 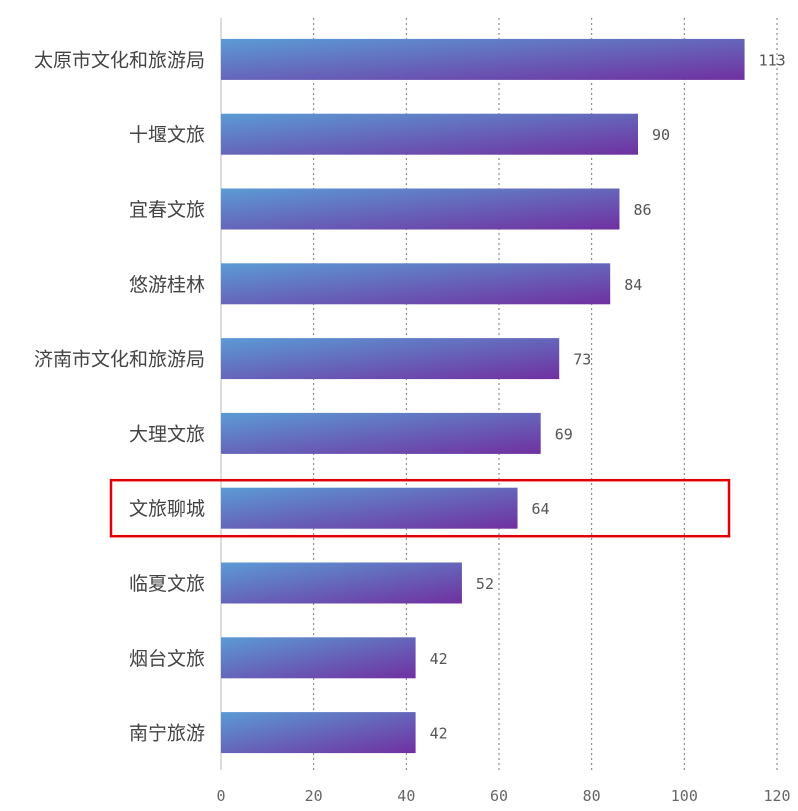 What do you see at coordinates (167, 434) in the screenshot?
I see `category-label: 大理文旅` at bounding box center [167, 434].